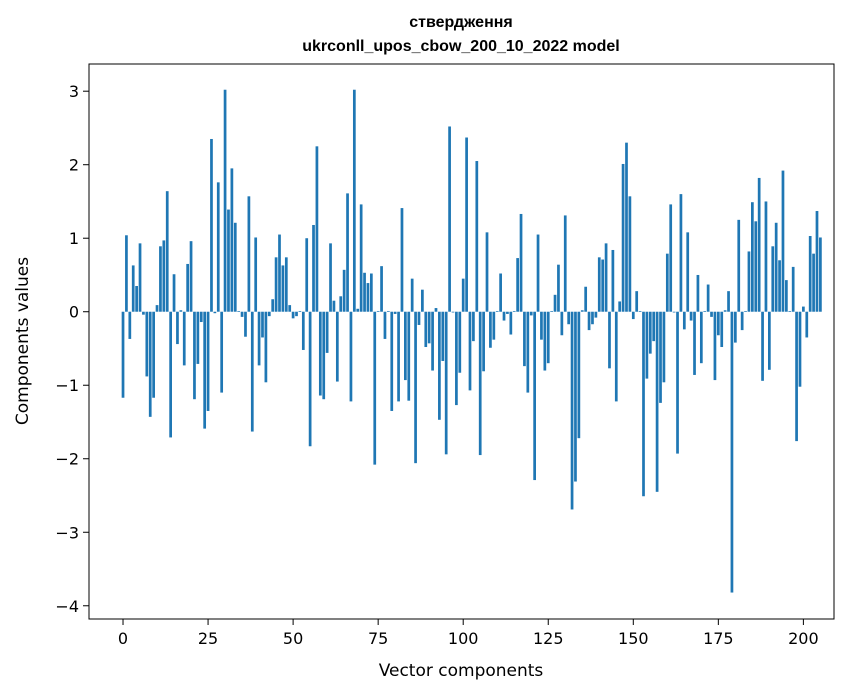  Describe the element at coordinates (67, 459) in the screenshot. I see `y-tick-label: −2` at that location.